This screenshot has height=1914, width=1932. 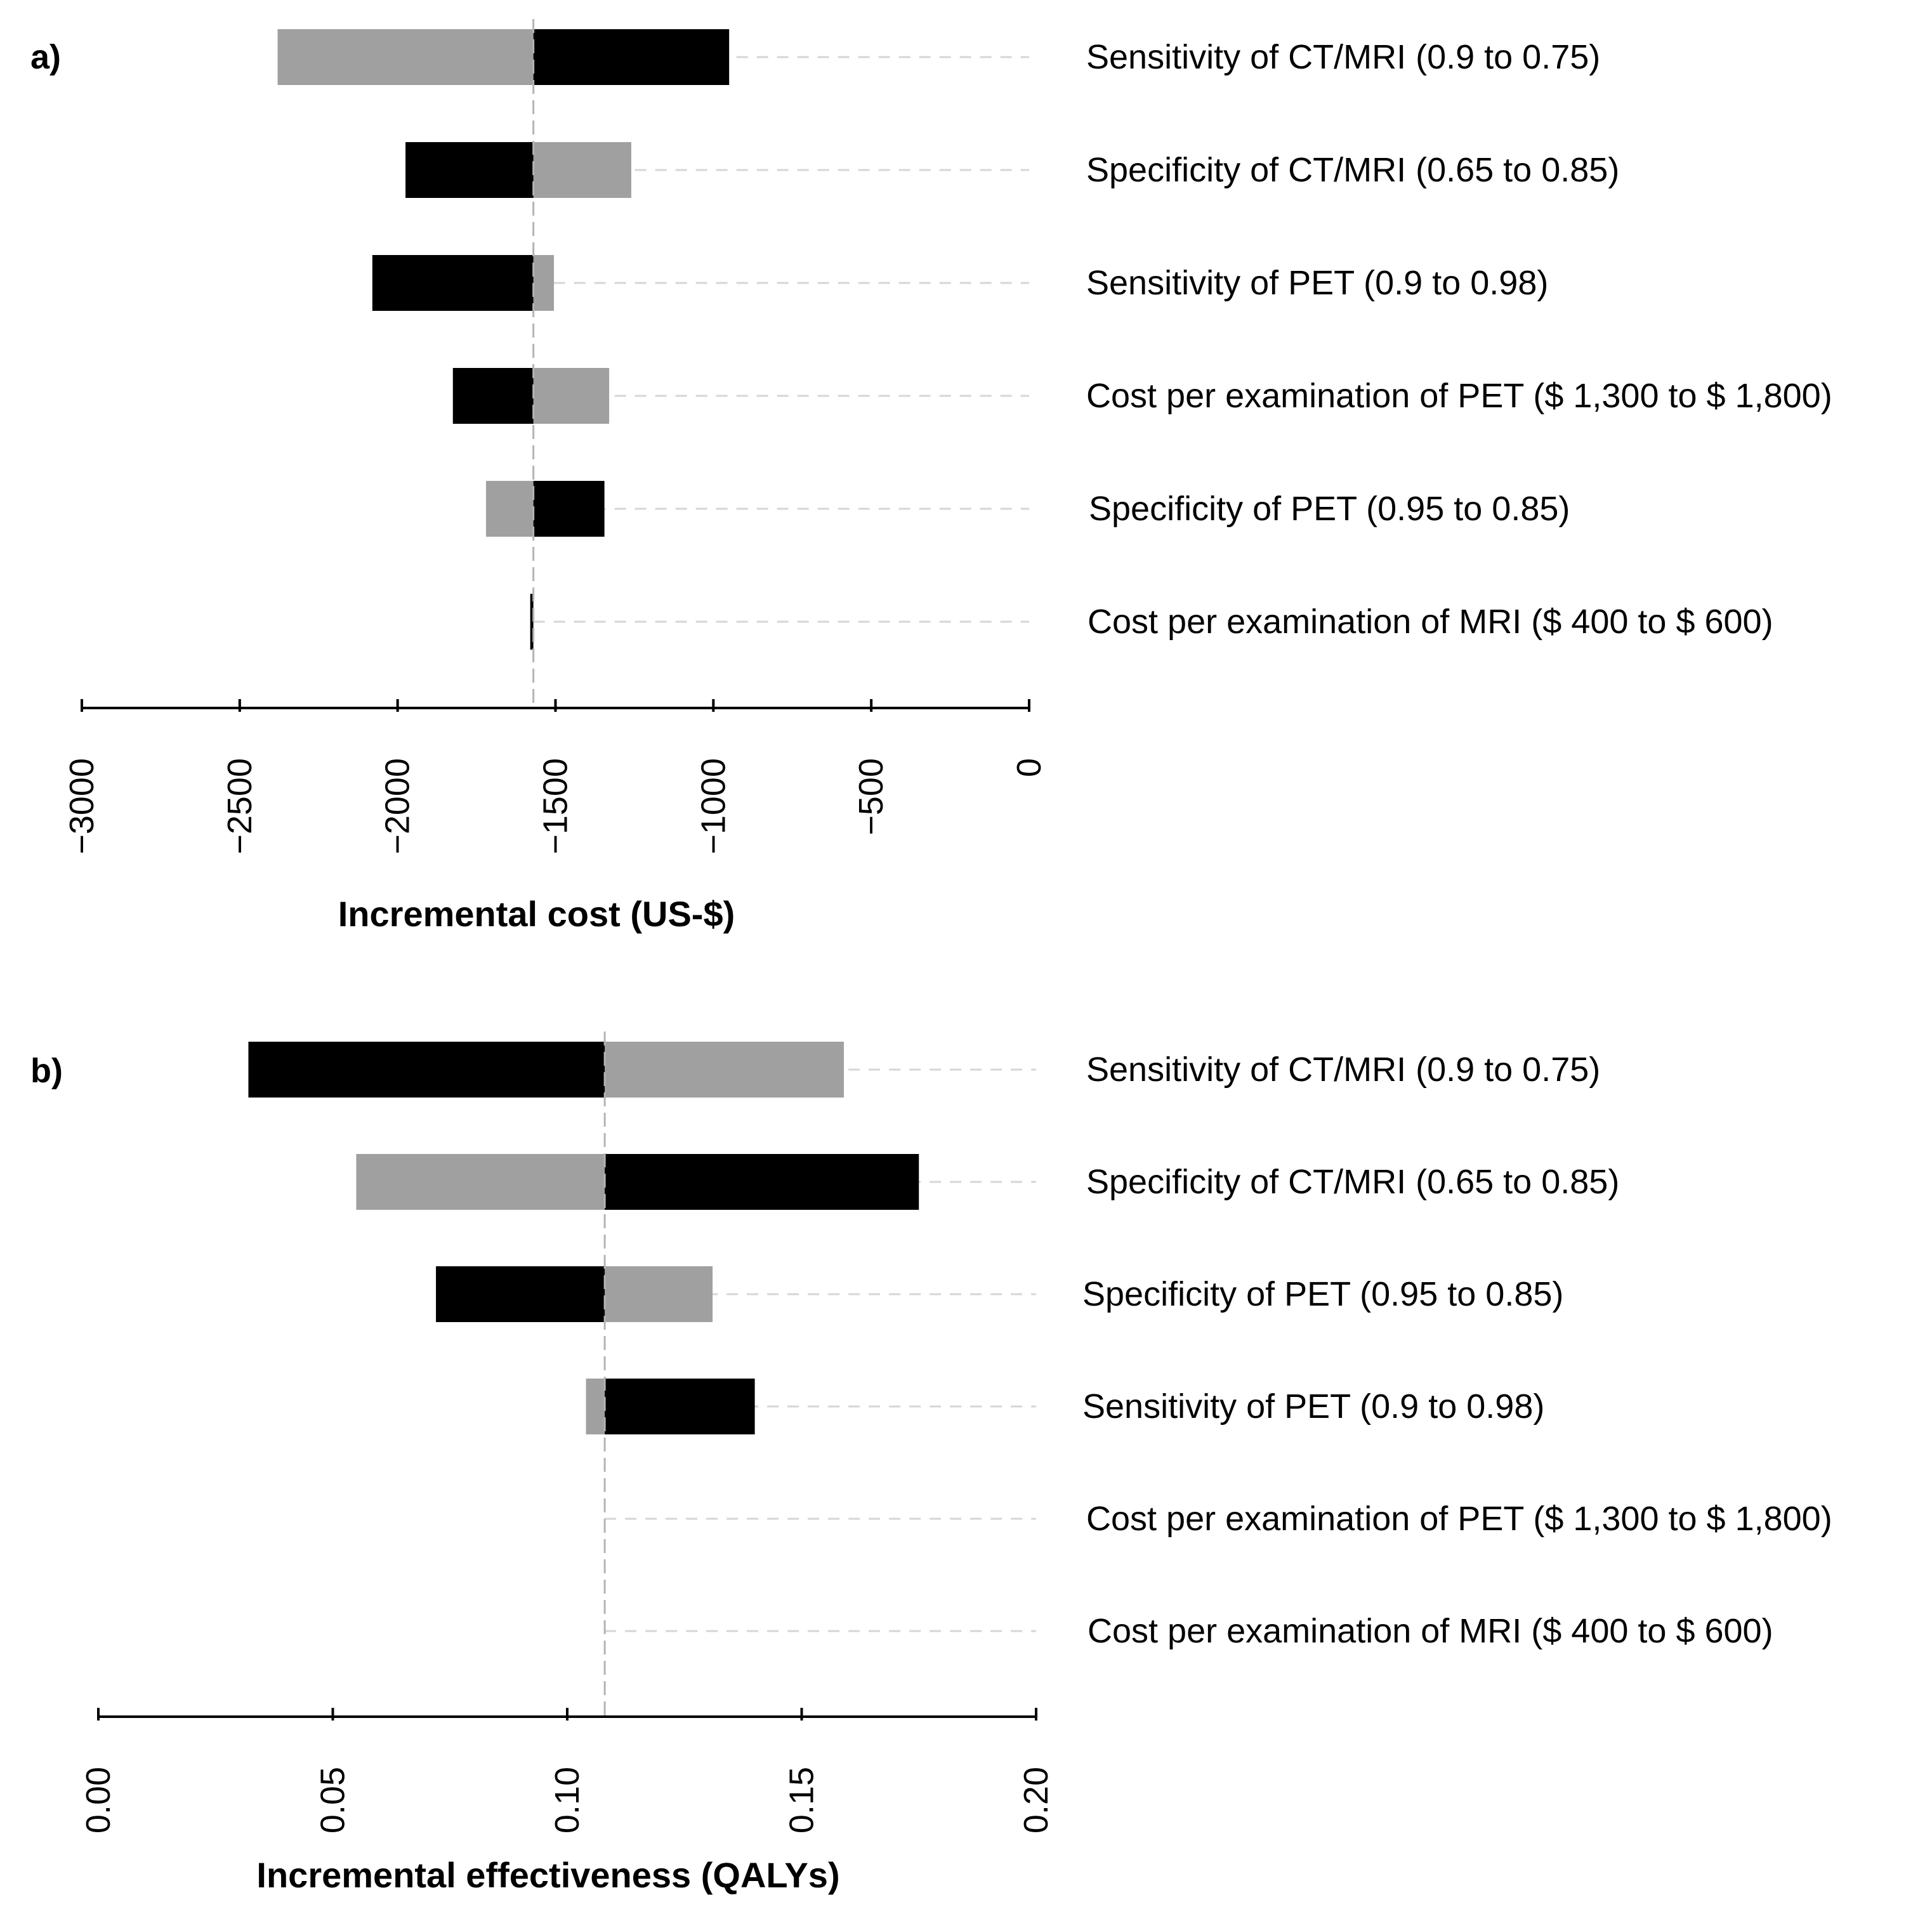 What do you see at coordinates (1029, 767) in the screenshot?
I see `tick-label: 0` at bounding box center [1029, 767].